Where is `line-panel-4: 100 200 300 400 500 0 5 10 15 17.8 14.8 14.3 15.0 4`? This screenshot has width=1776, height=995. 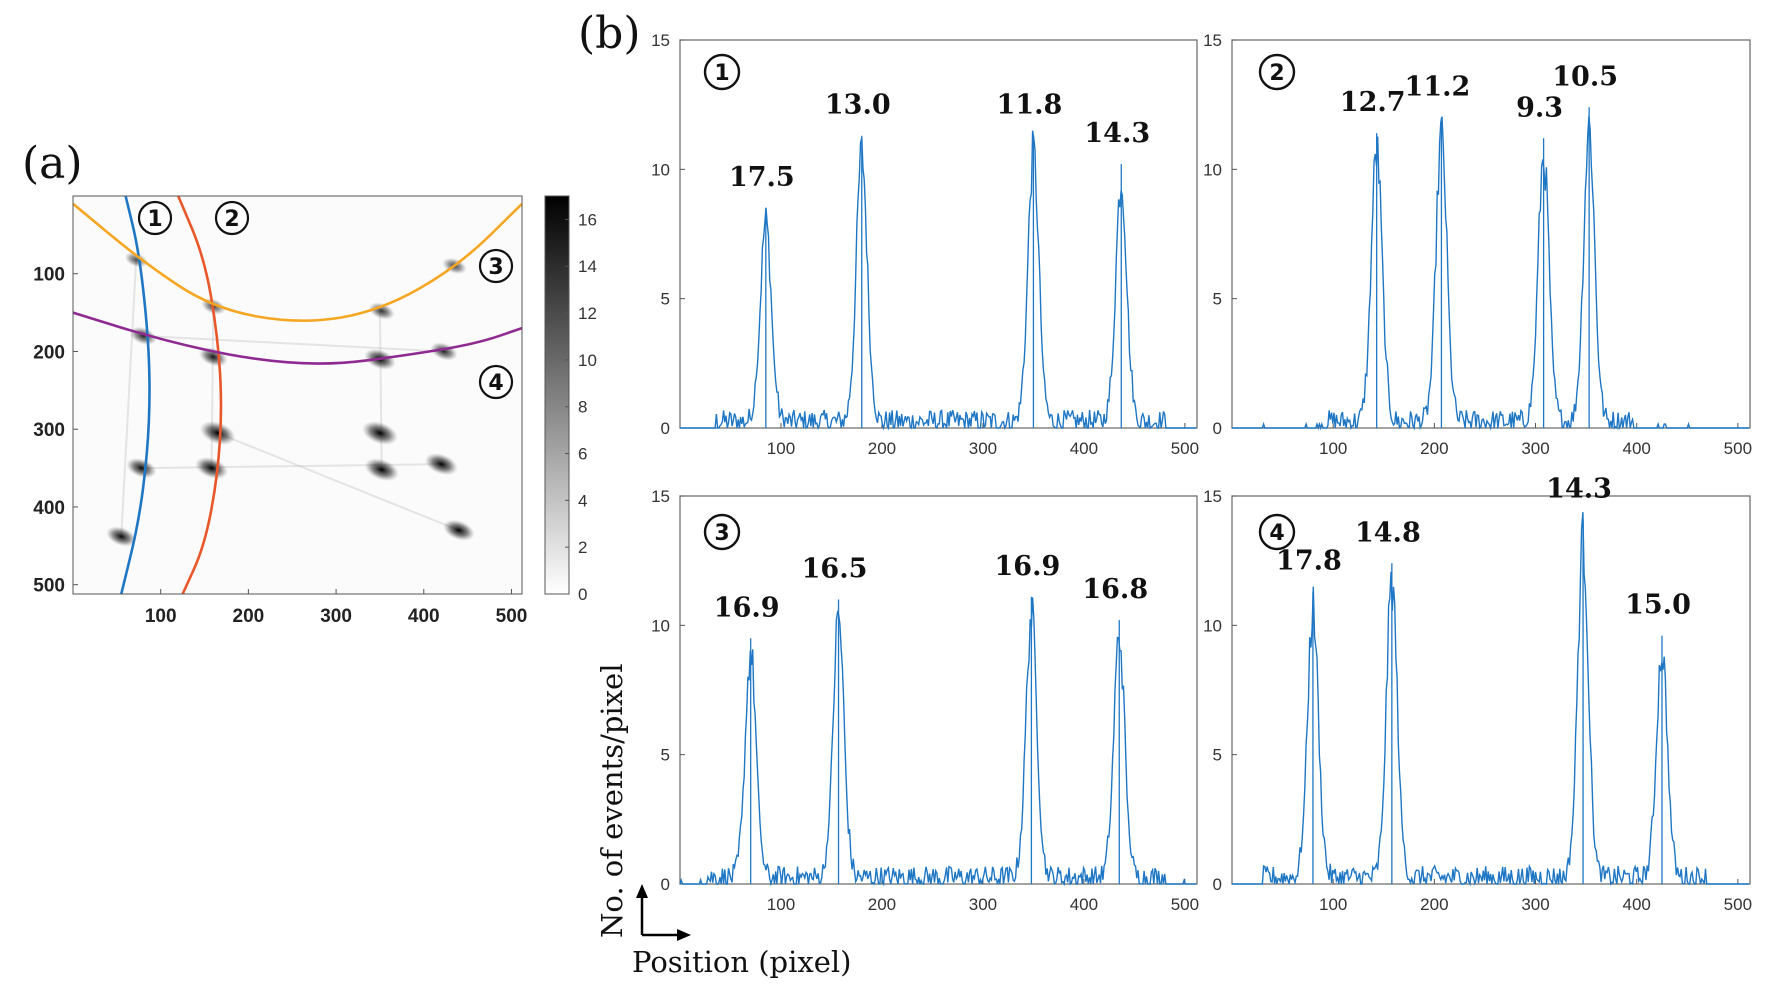 line-panel-4: 100 200 300 400 500 0 5 10 15 17.8 14.8 14.3 15.0 4 is located at coordinates (1477, 693).